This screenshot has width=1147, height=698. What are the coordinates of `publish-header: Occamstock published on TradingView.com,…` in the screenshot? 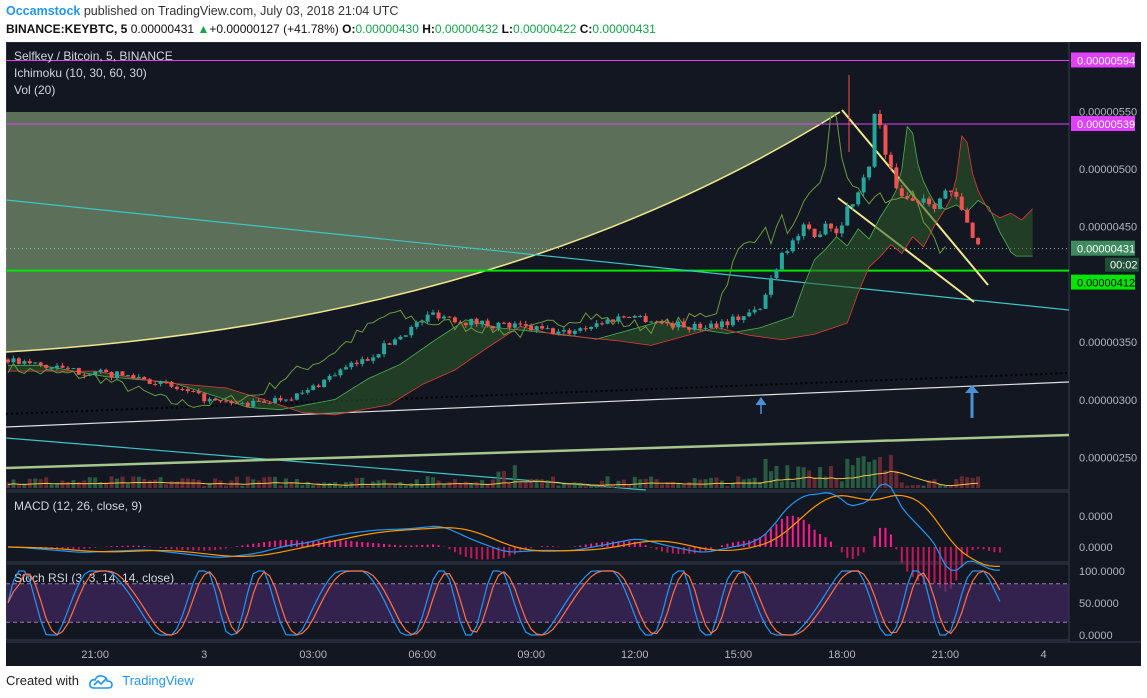 It's located at (202, 11).